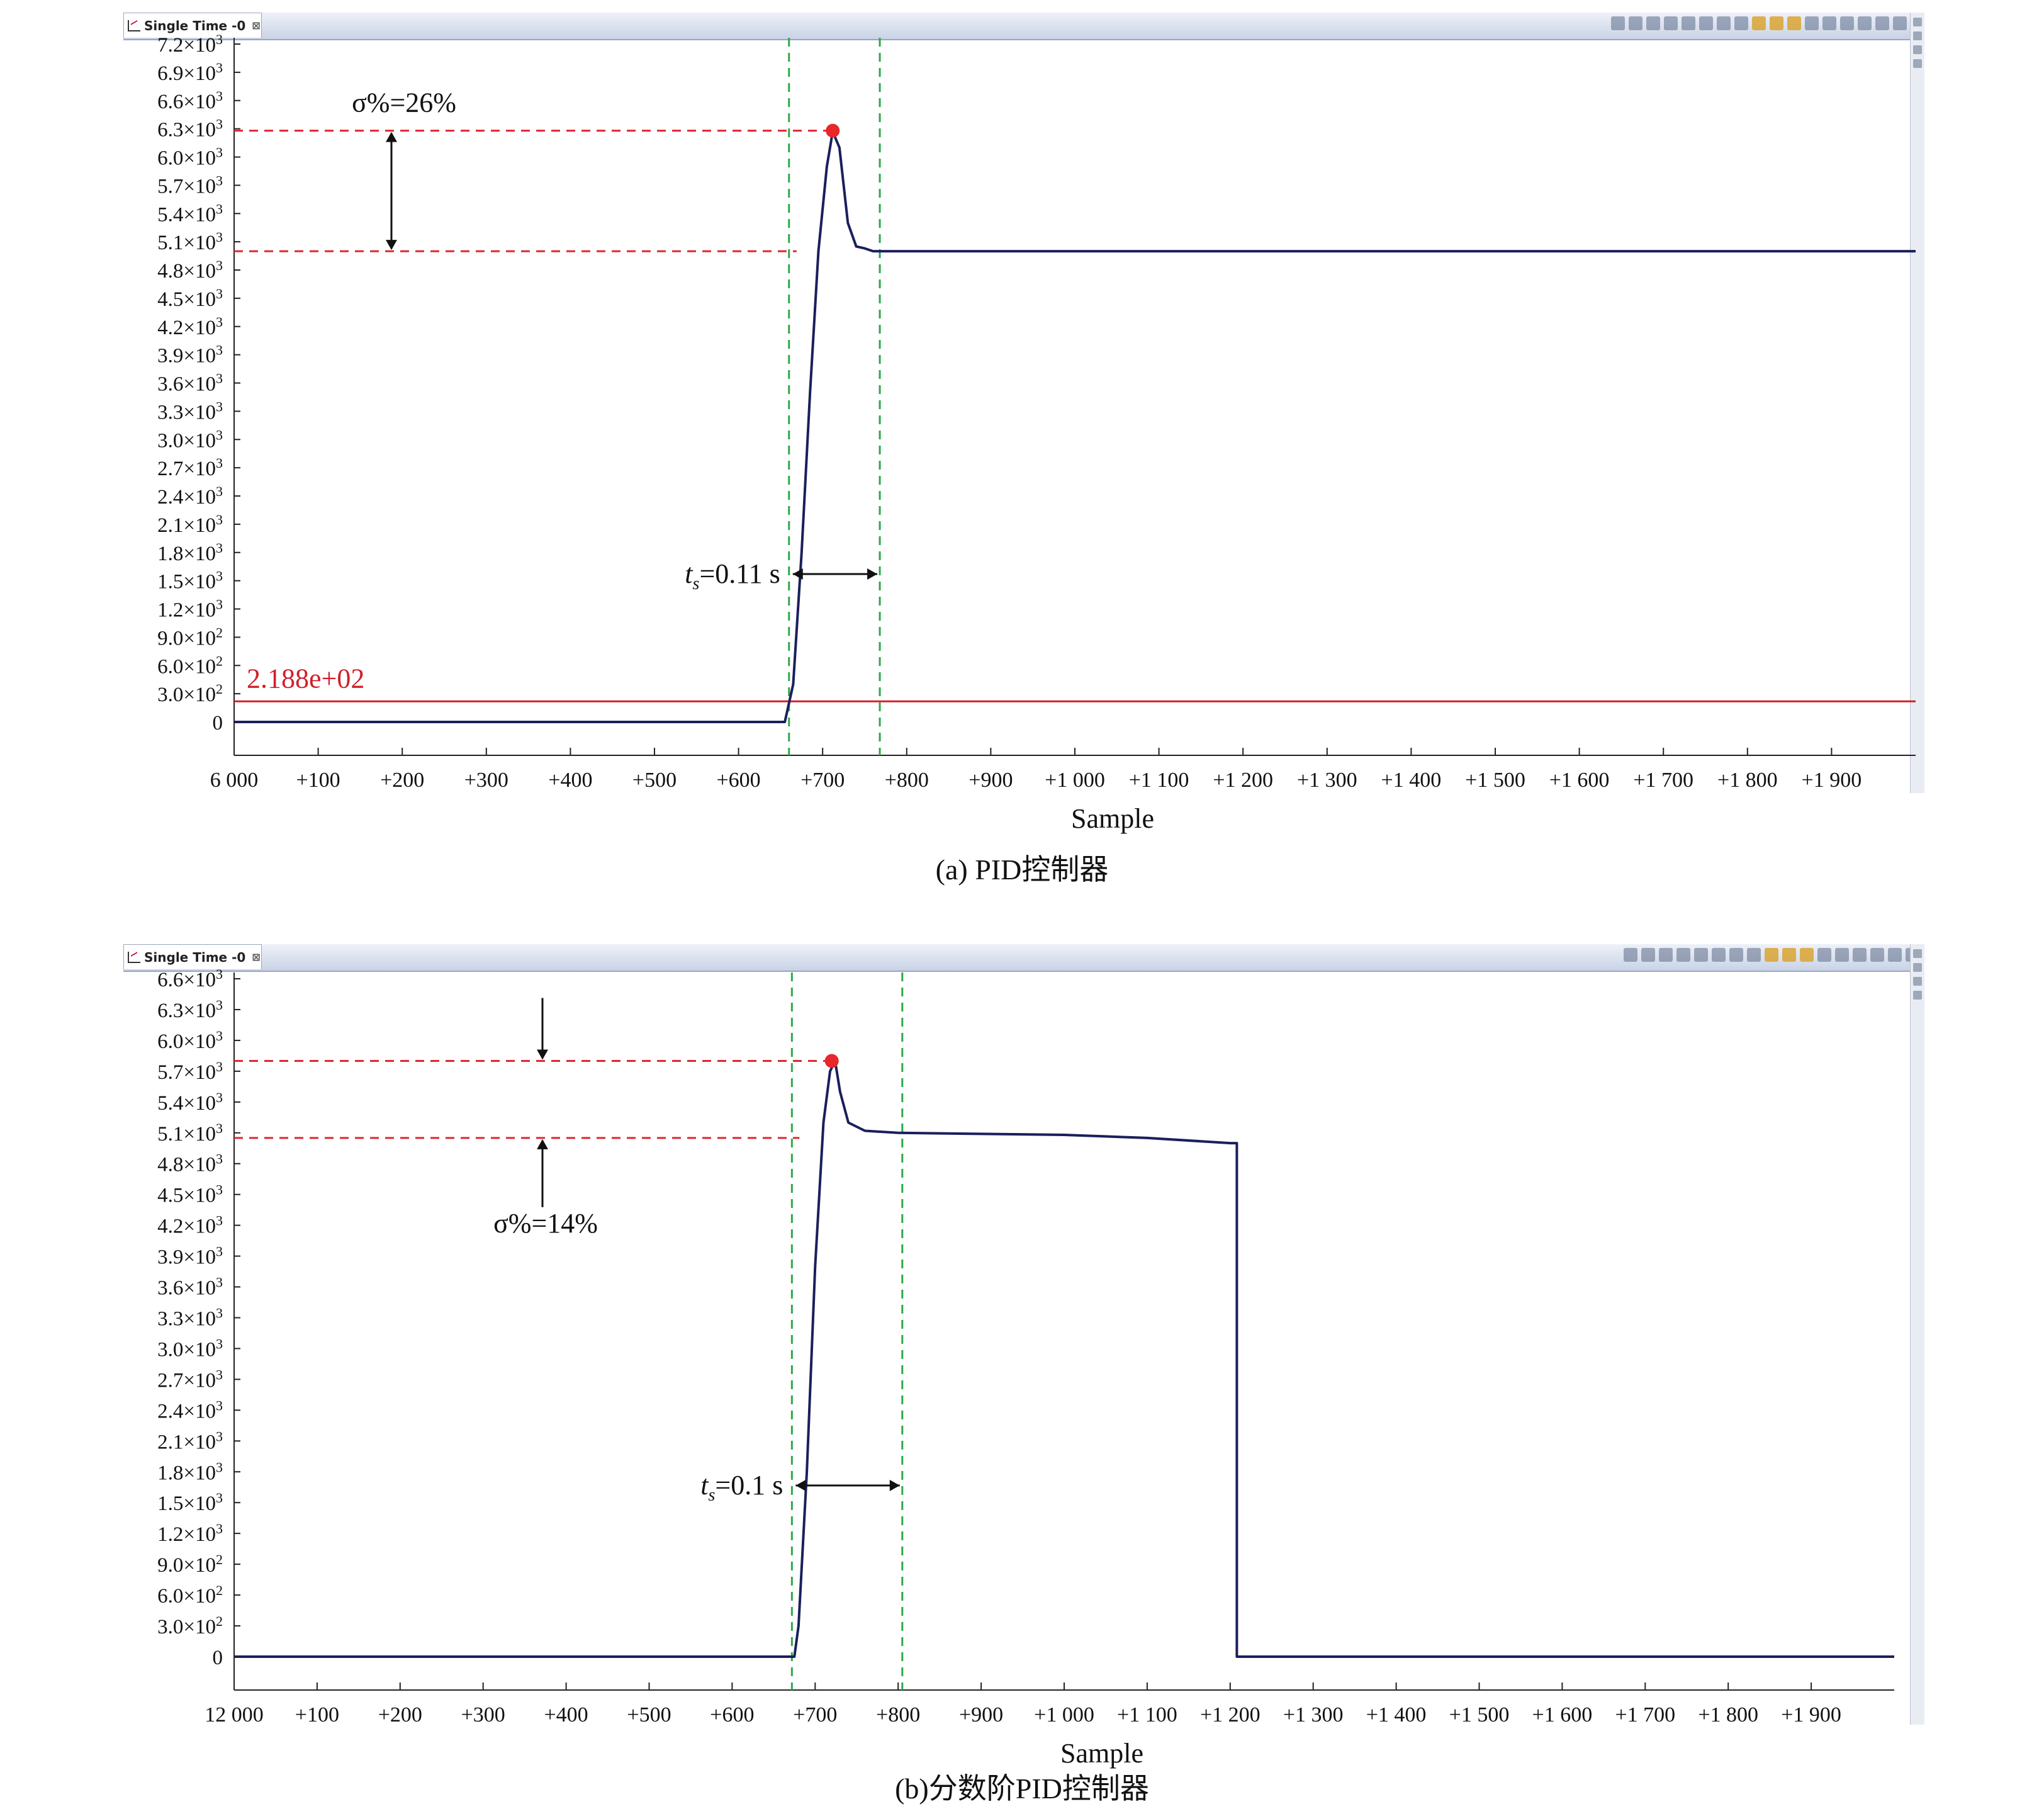 The height and width of the screenshot is (1809, 2044). I want to click on threshold-label: 2.188e+02, so click(305, 679).